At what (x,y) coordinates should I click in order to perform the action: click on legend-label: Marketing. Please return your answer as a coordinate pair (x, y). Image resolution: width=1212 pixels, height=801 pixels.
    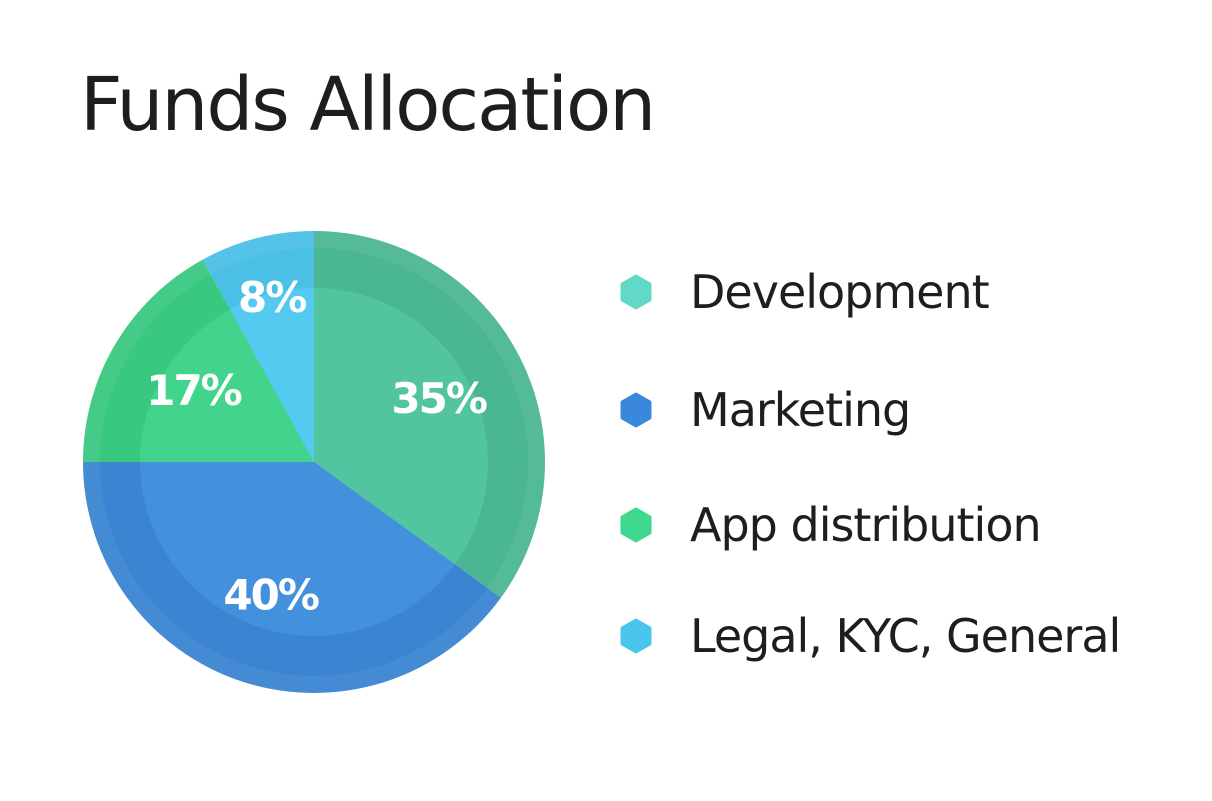
    Looking at the image, I should click on (800, 410).